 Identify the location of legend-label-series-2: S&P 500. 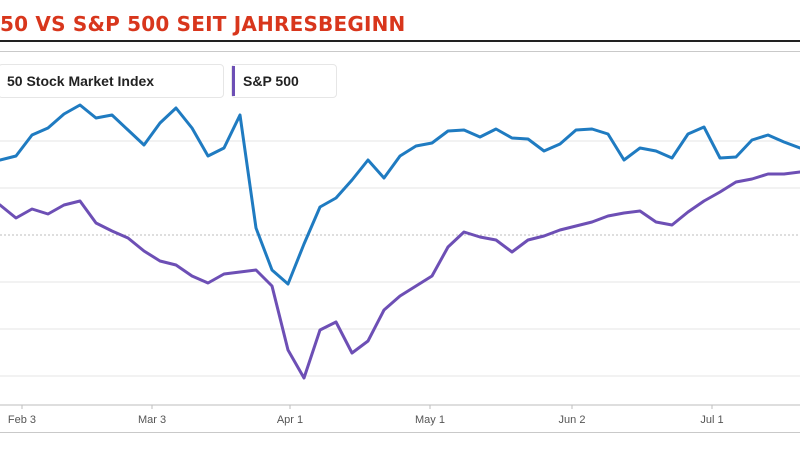
(271, 81).